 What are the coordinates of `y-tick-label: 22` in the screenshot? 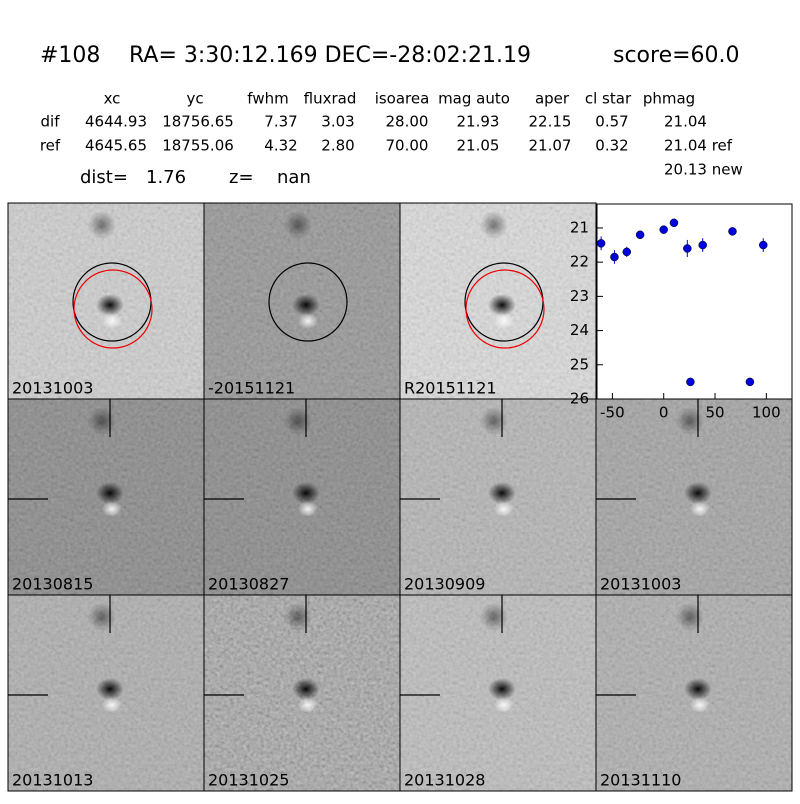 It's located at (579, 262).